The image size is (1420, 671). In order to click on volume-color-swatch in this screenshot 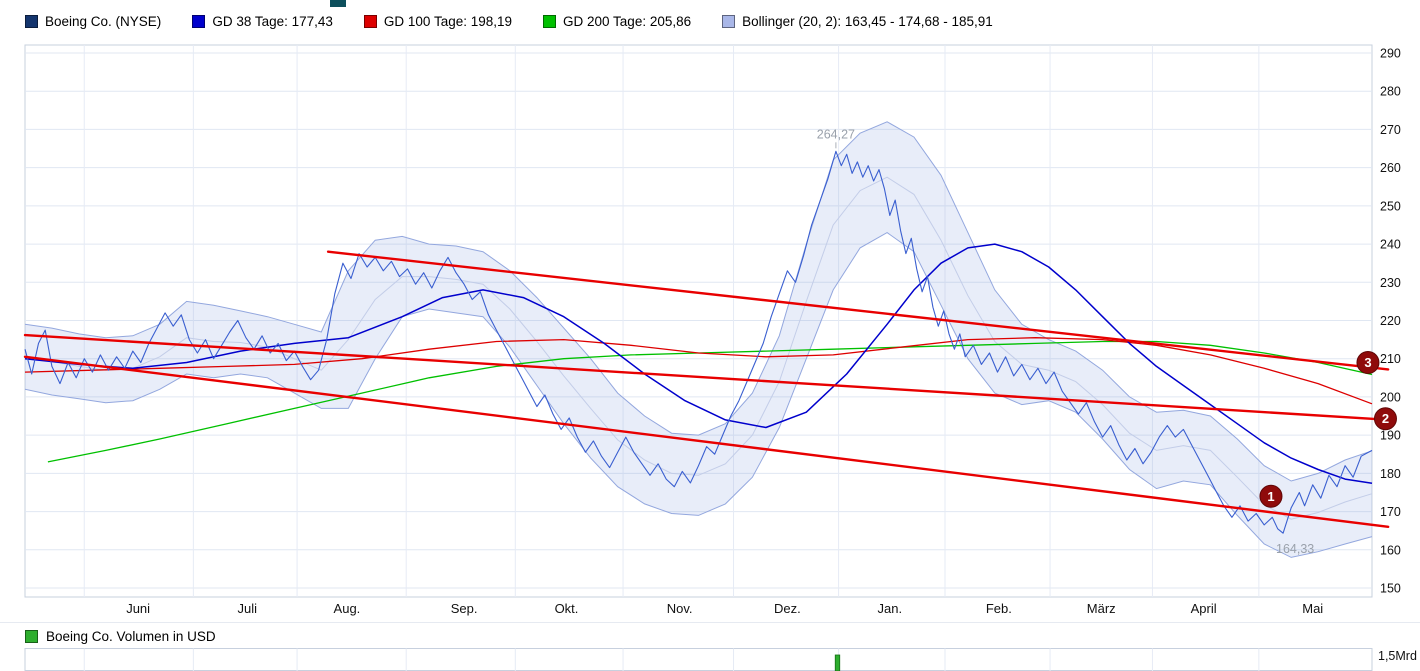, I will do `click(31, 636)`.